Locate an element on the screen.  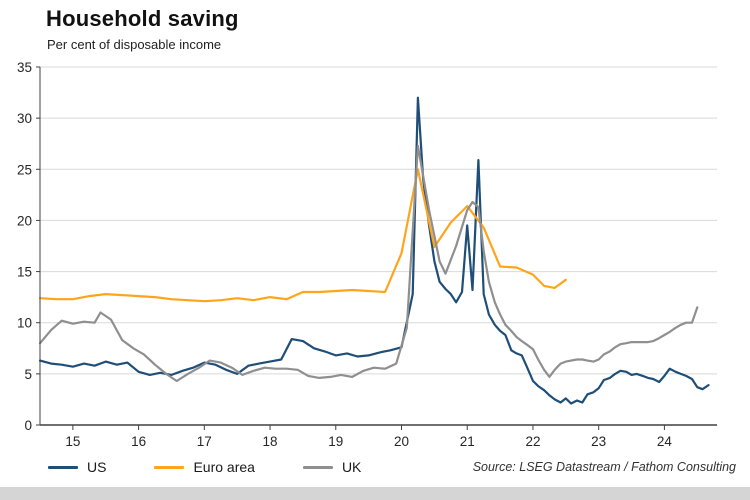
svg-text: 22 is located at coordinates (532, 441).